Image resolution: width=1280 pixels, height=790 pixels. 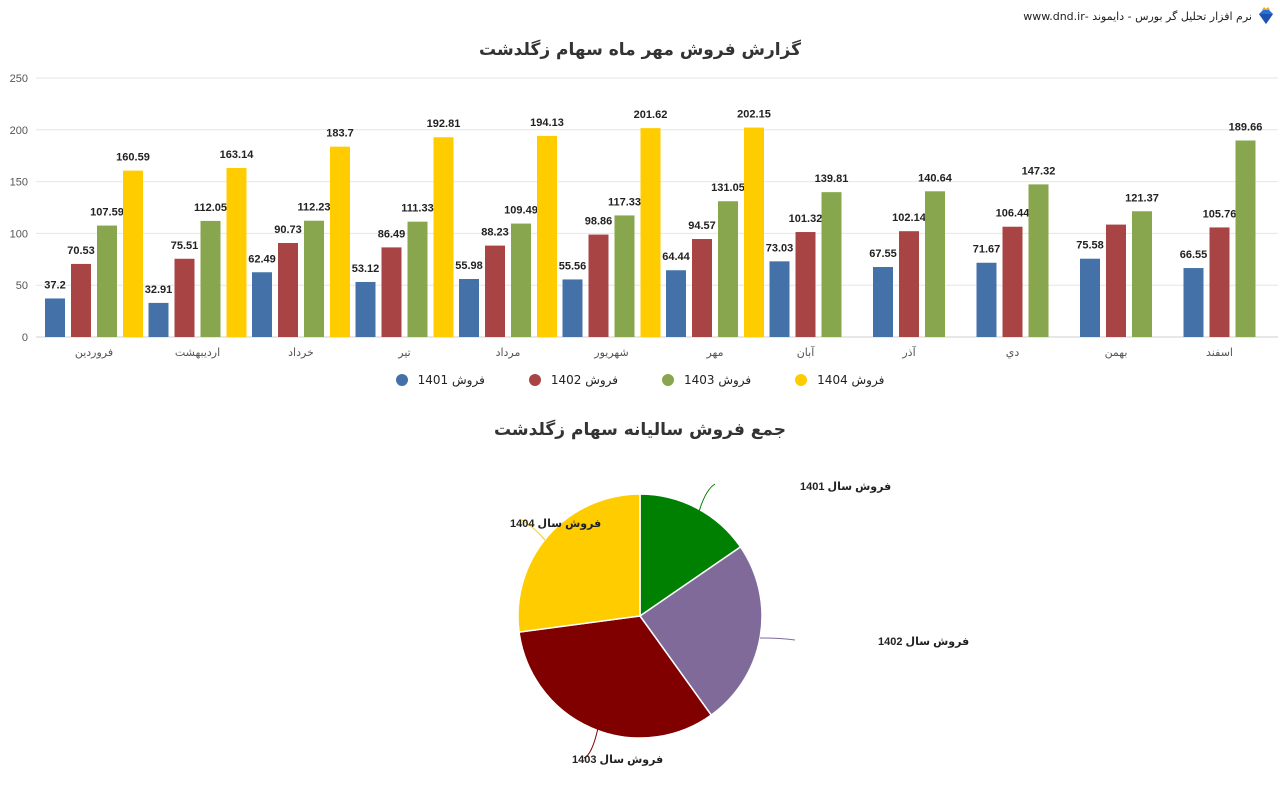 I want to click on bar-value-label: 98.86, so click(x=599, y=222).